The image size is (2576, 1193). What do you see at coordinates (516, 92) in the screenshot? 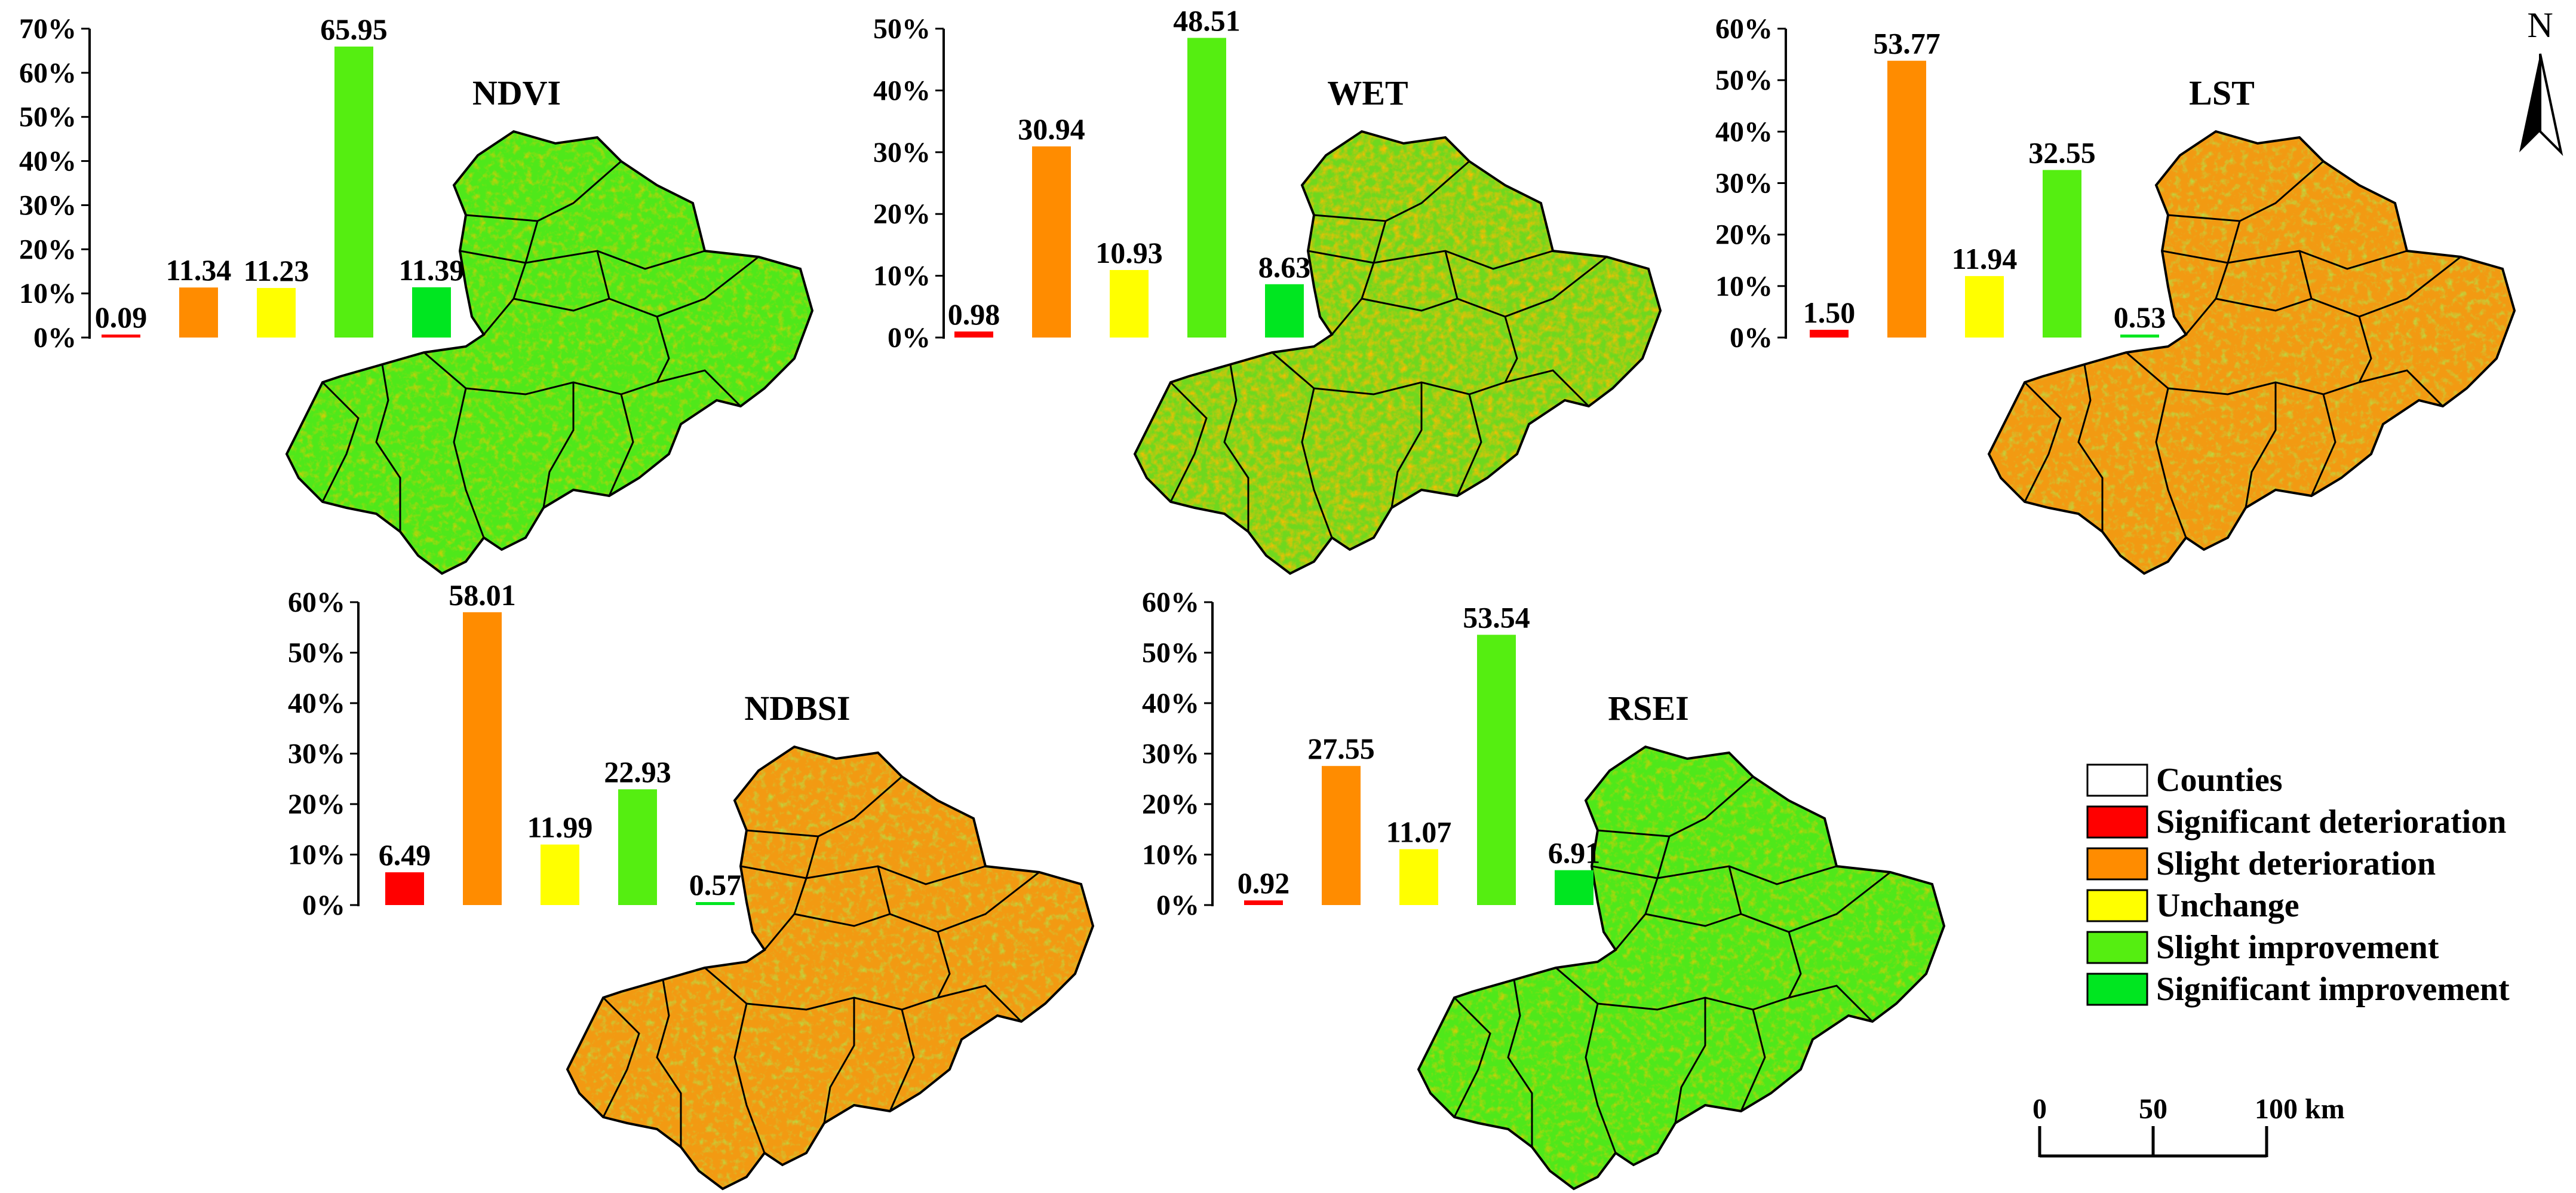
I see `panel-title: NDVI` at bounding box center [516, 92].